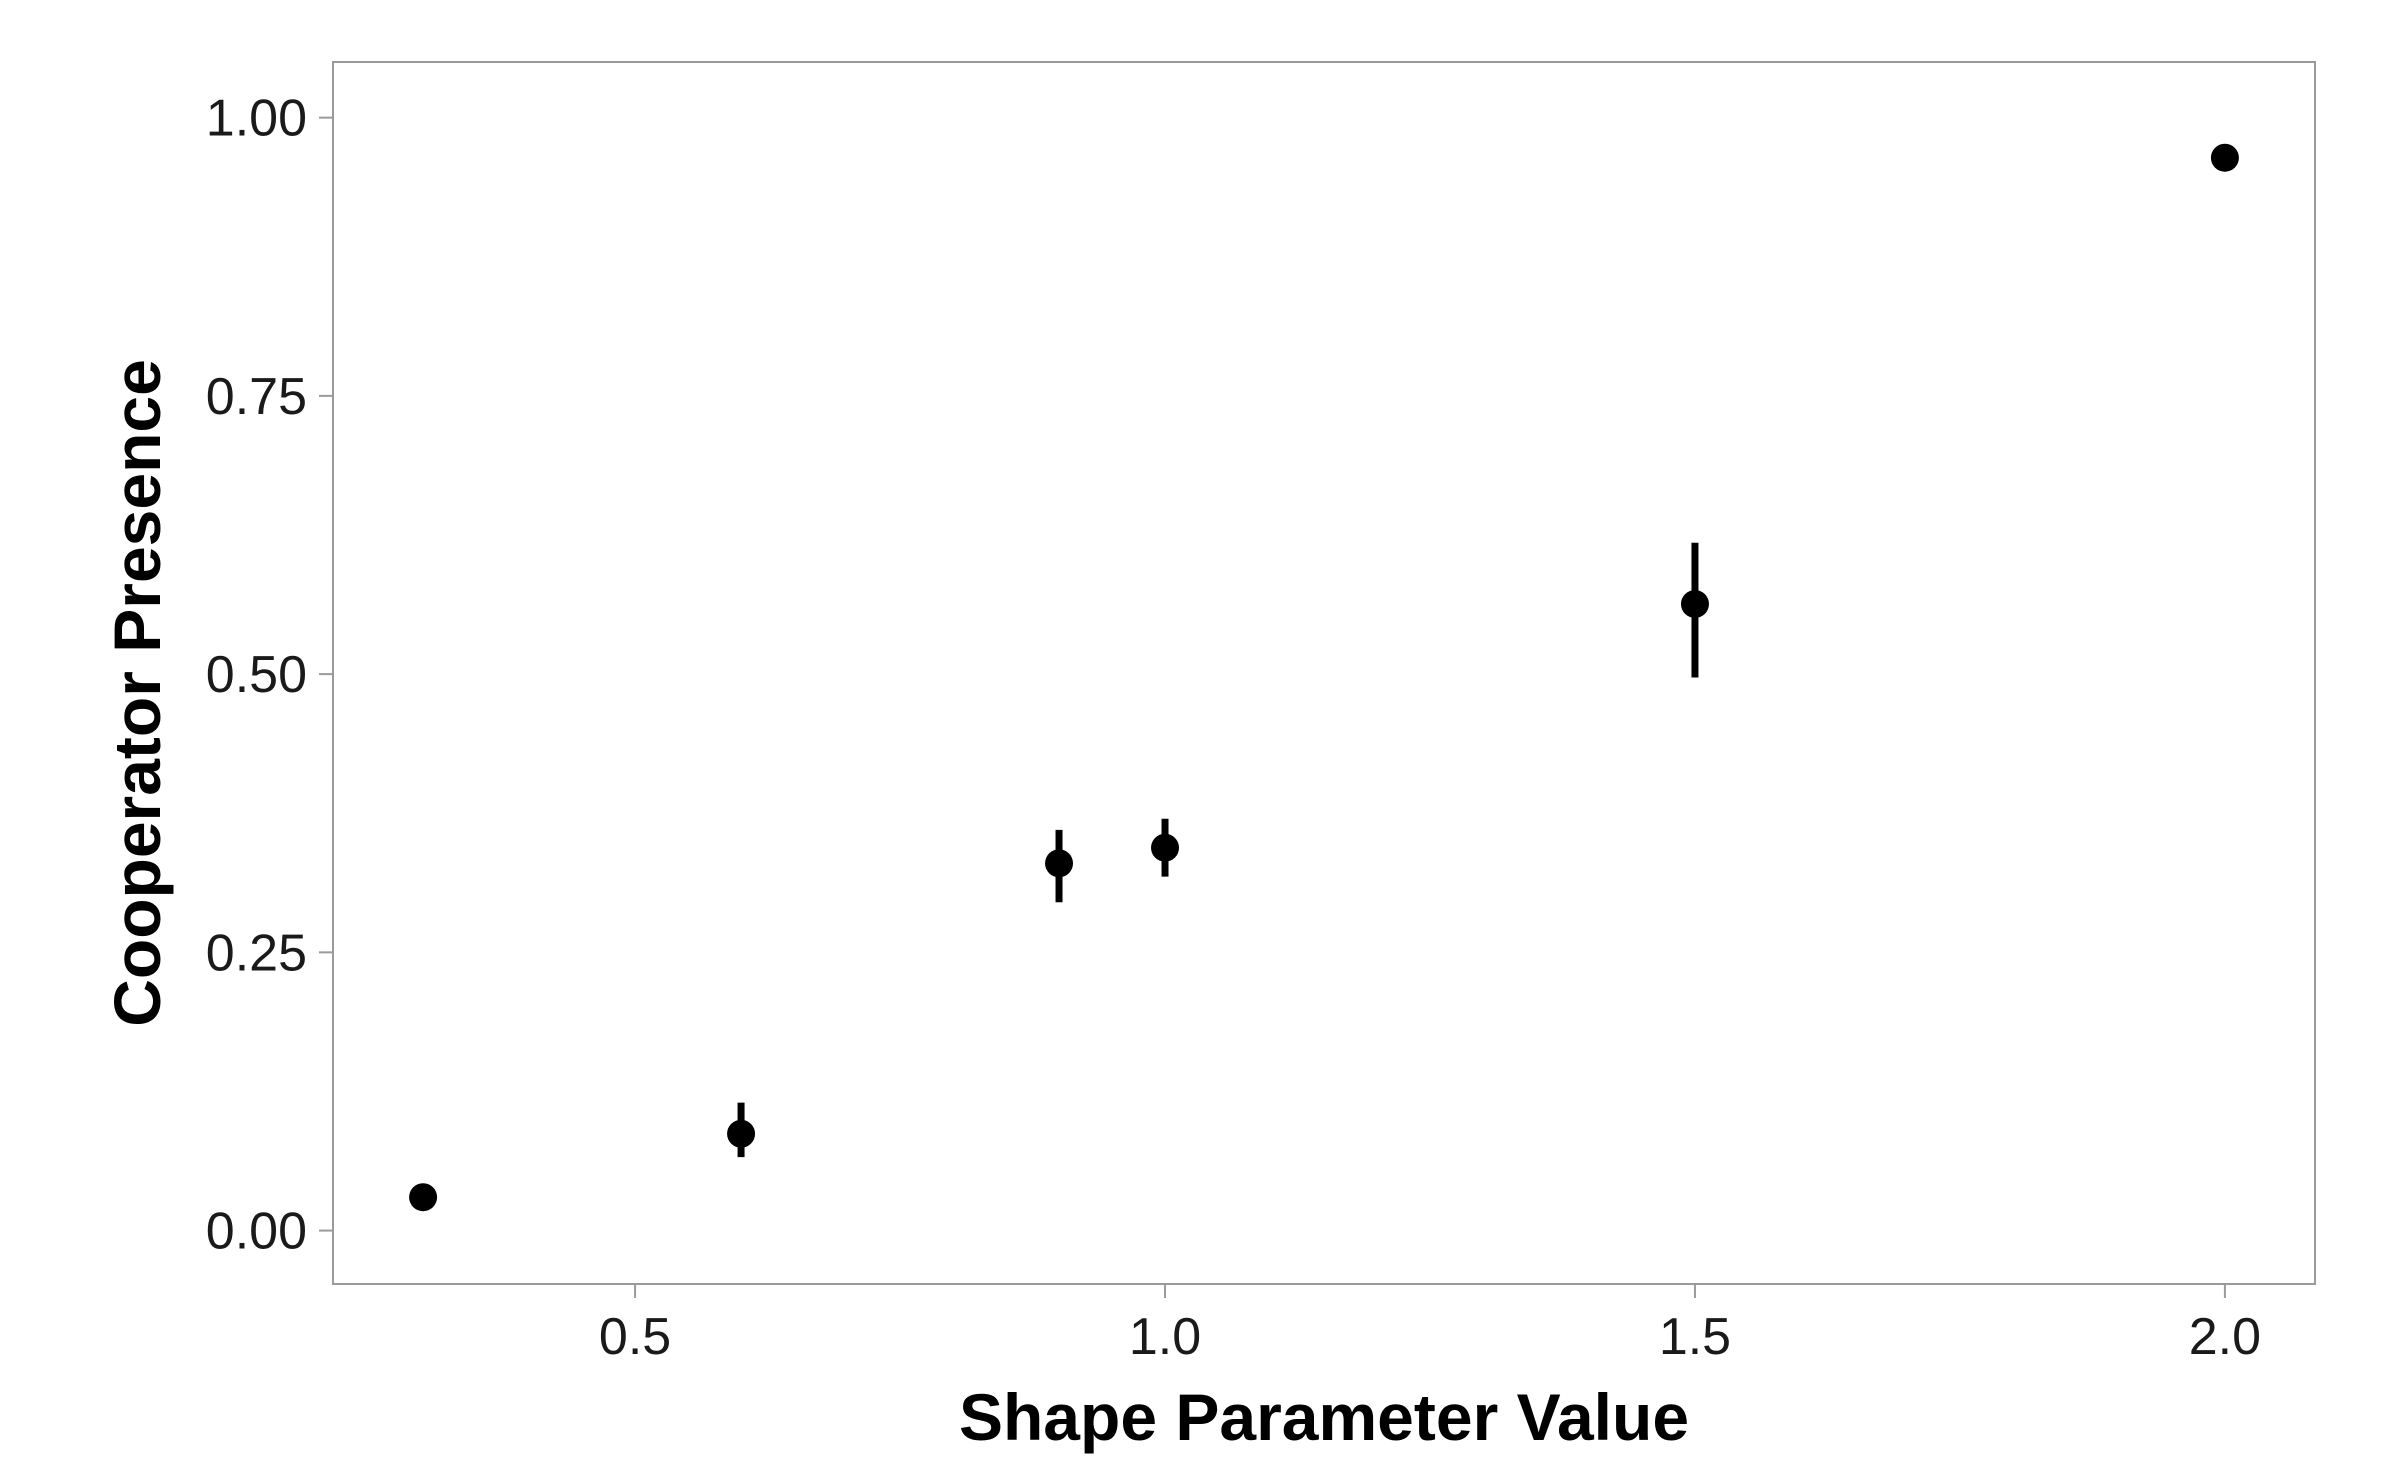  Describe the element at coordinates (1430, 1325) in the screenshot. I see `x-axis: 0.5 1.0 1.5 2.0` at that location.